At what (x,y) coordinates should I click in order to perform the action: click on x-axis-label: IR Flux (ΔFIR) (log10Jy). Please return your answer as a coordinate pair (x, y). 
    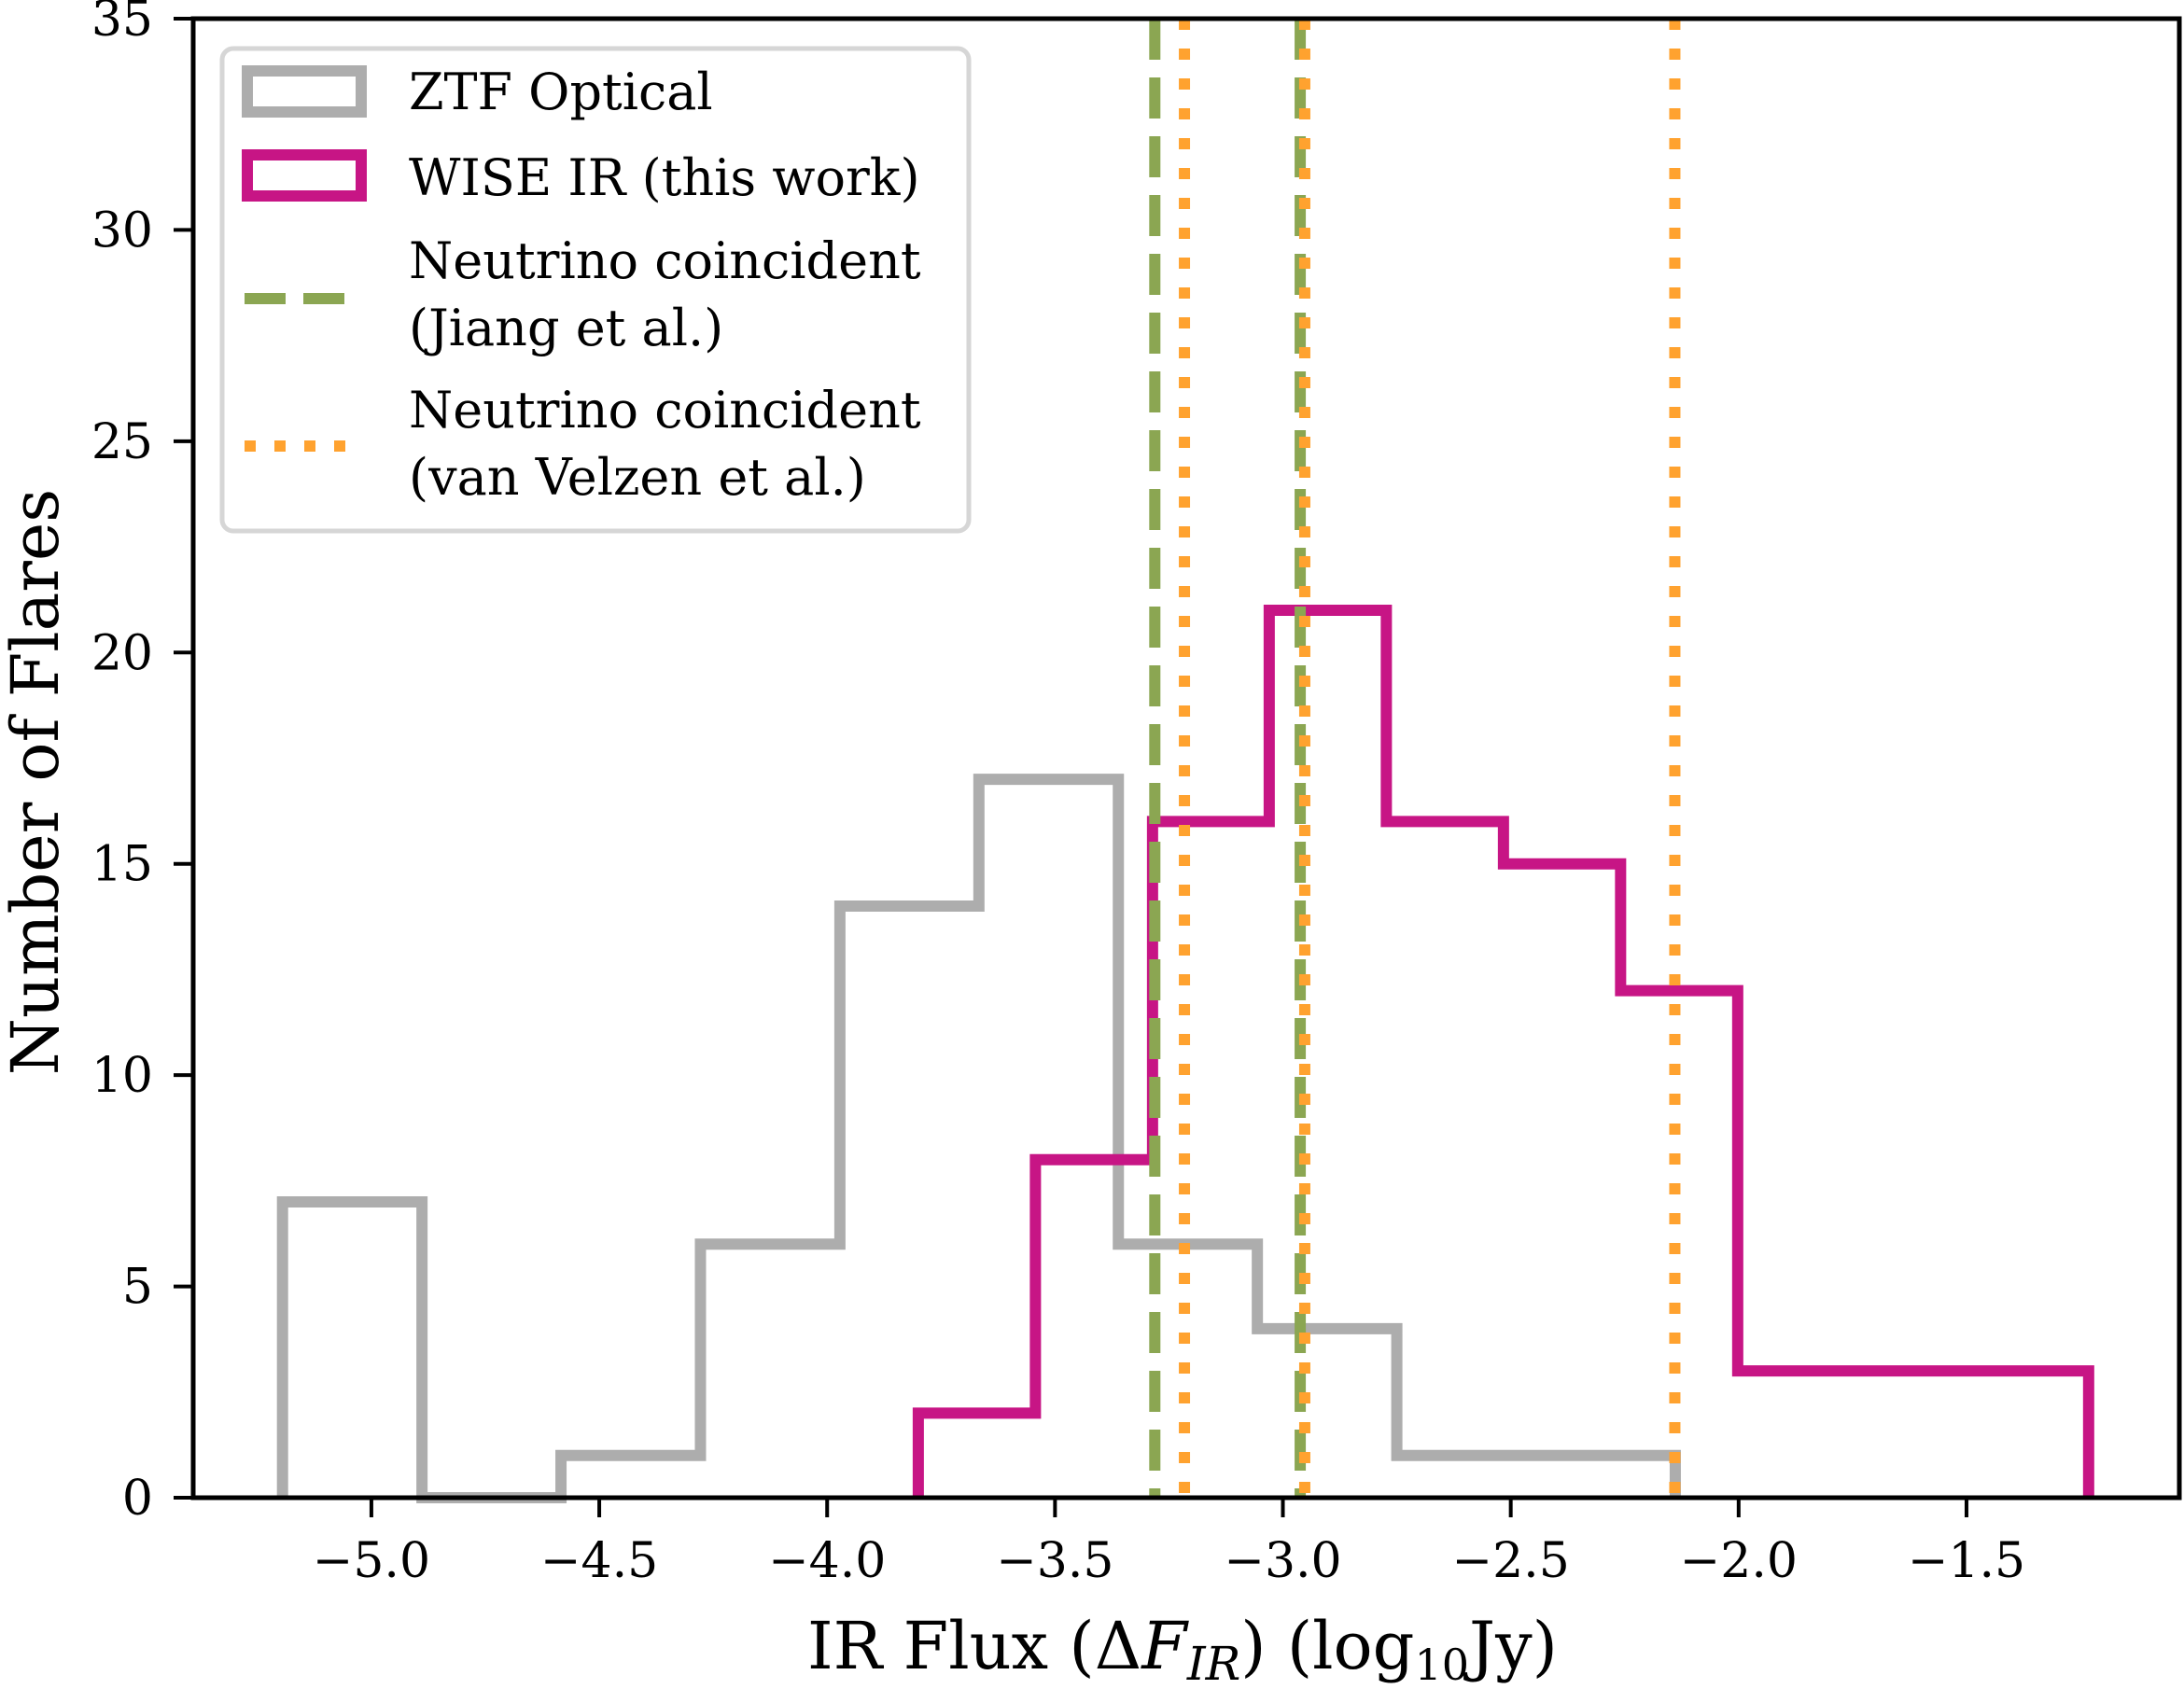
    Looking at the image, I should click on (1182, 1648).